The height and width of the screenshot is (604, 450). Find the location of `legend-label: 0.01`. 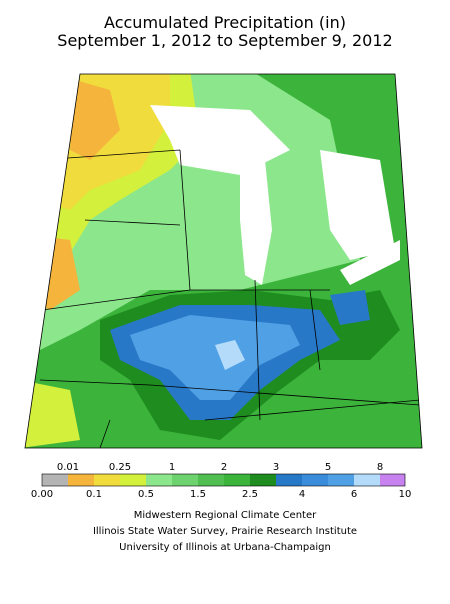

legend-label: 0.01 is located at coordinates (68, 467).